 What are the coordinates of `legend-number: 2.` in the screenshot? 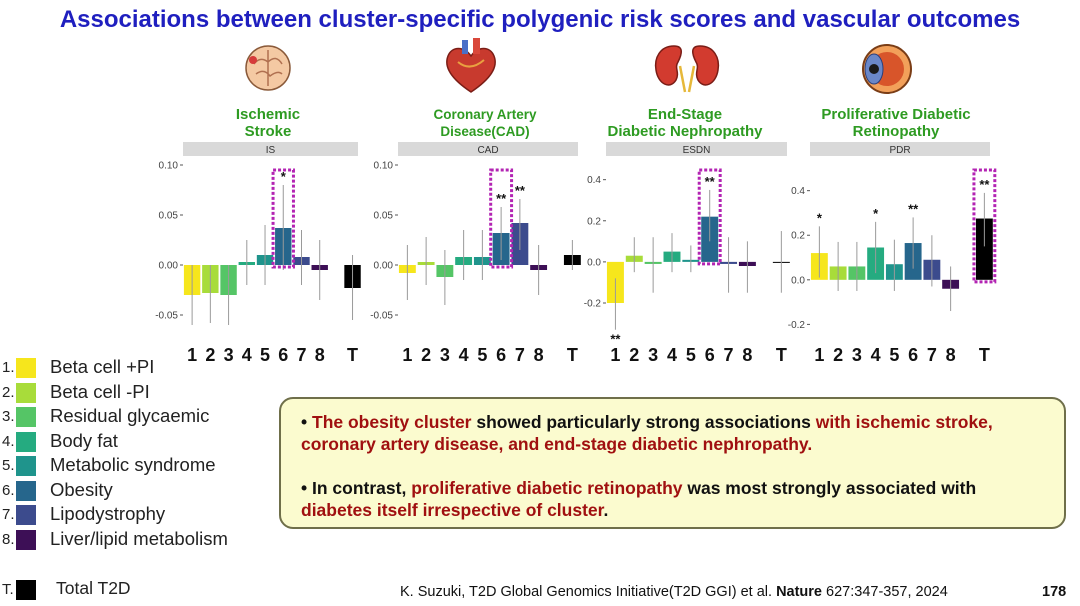 It's located at (8, 392).